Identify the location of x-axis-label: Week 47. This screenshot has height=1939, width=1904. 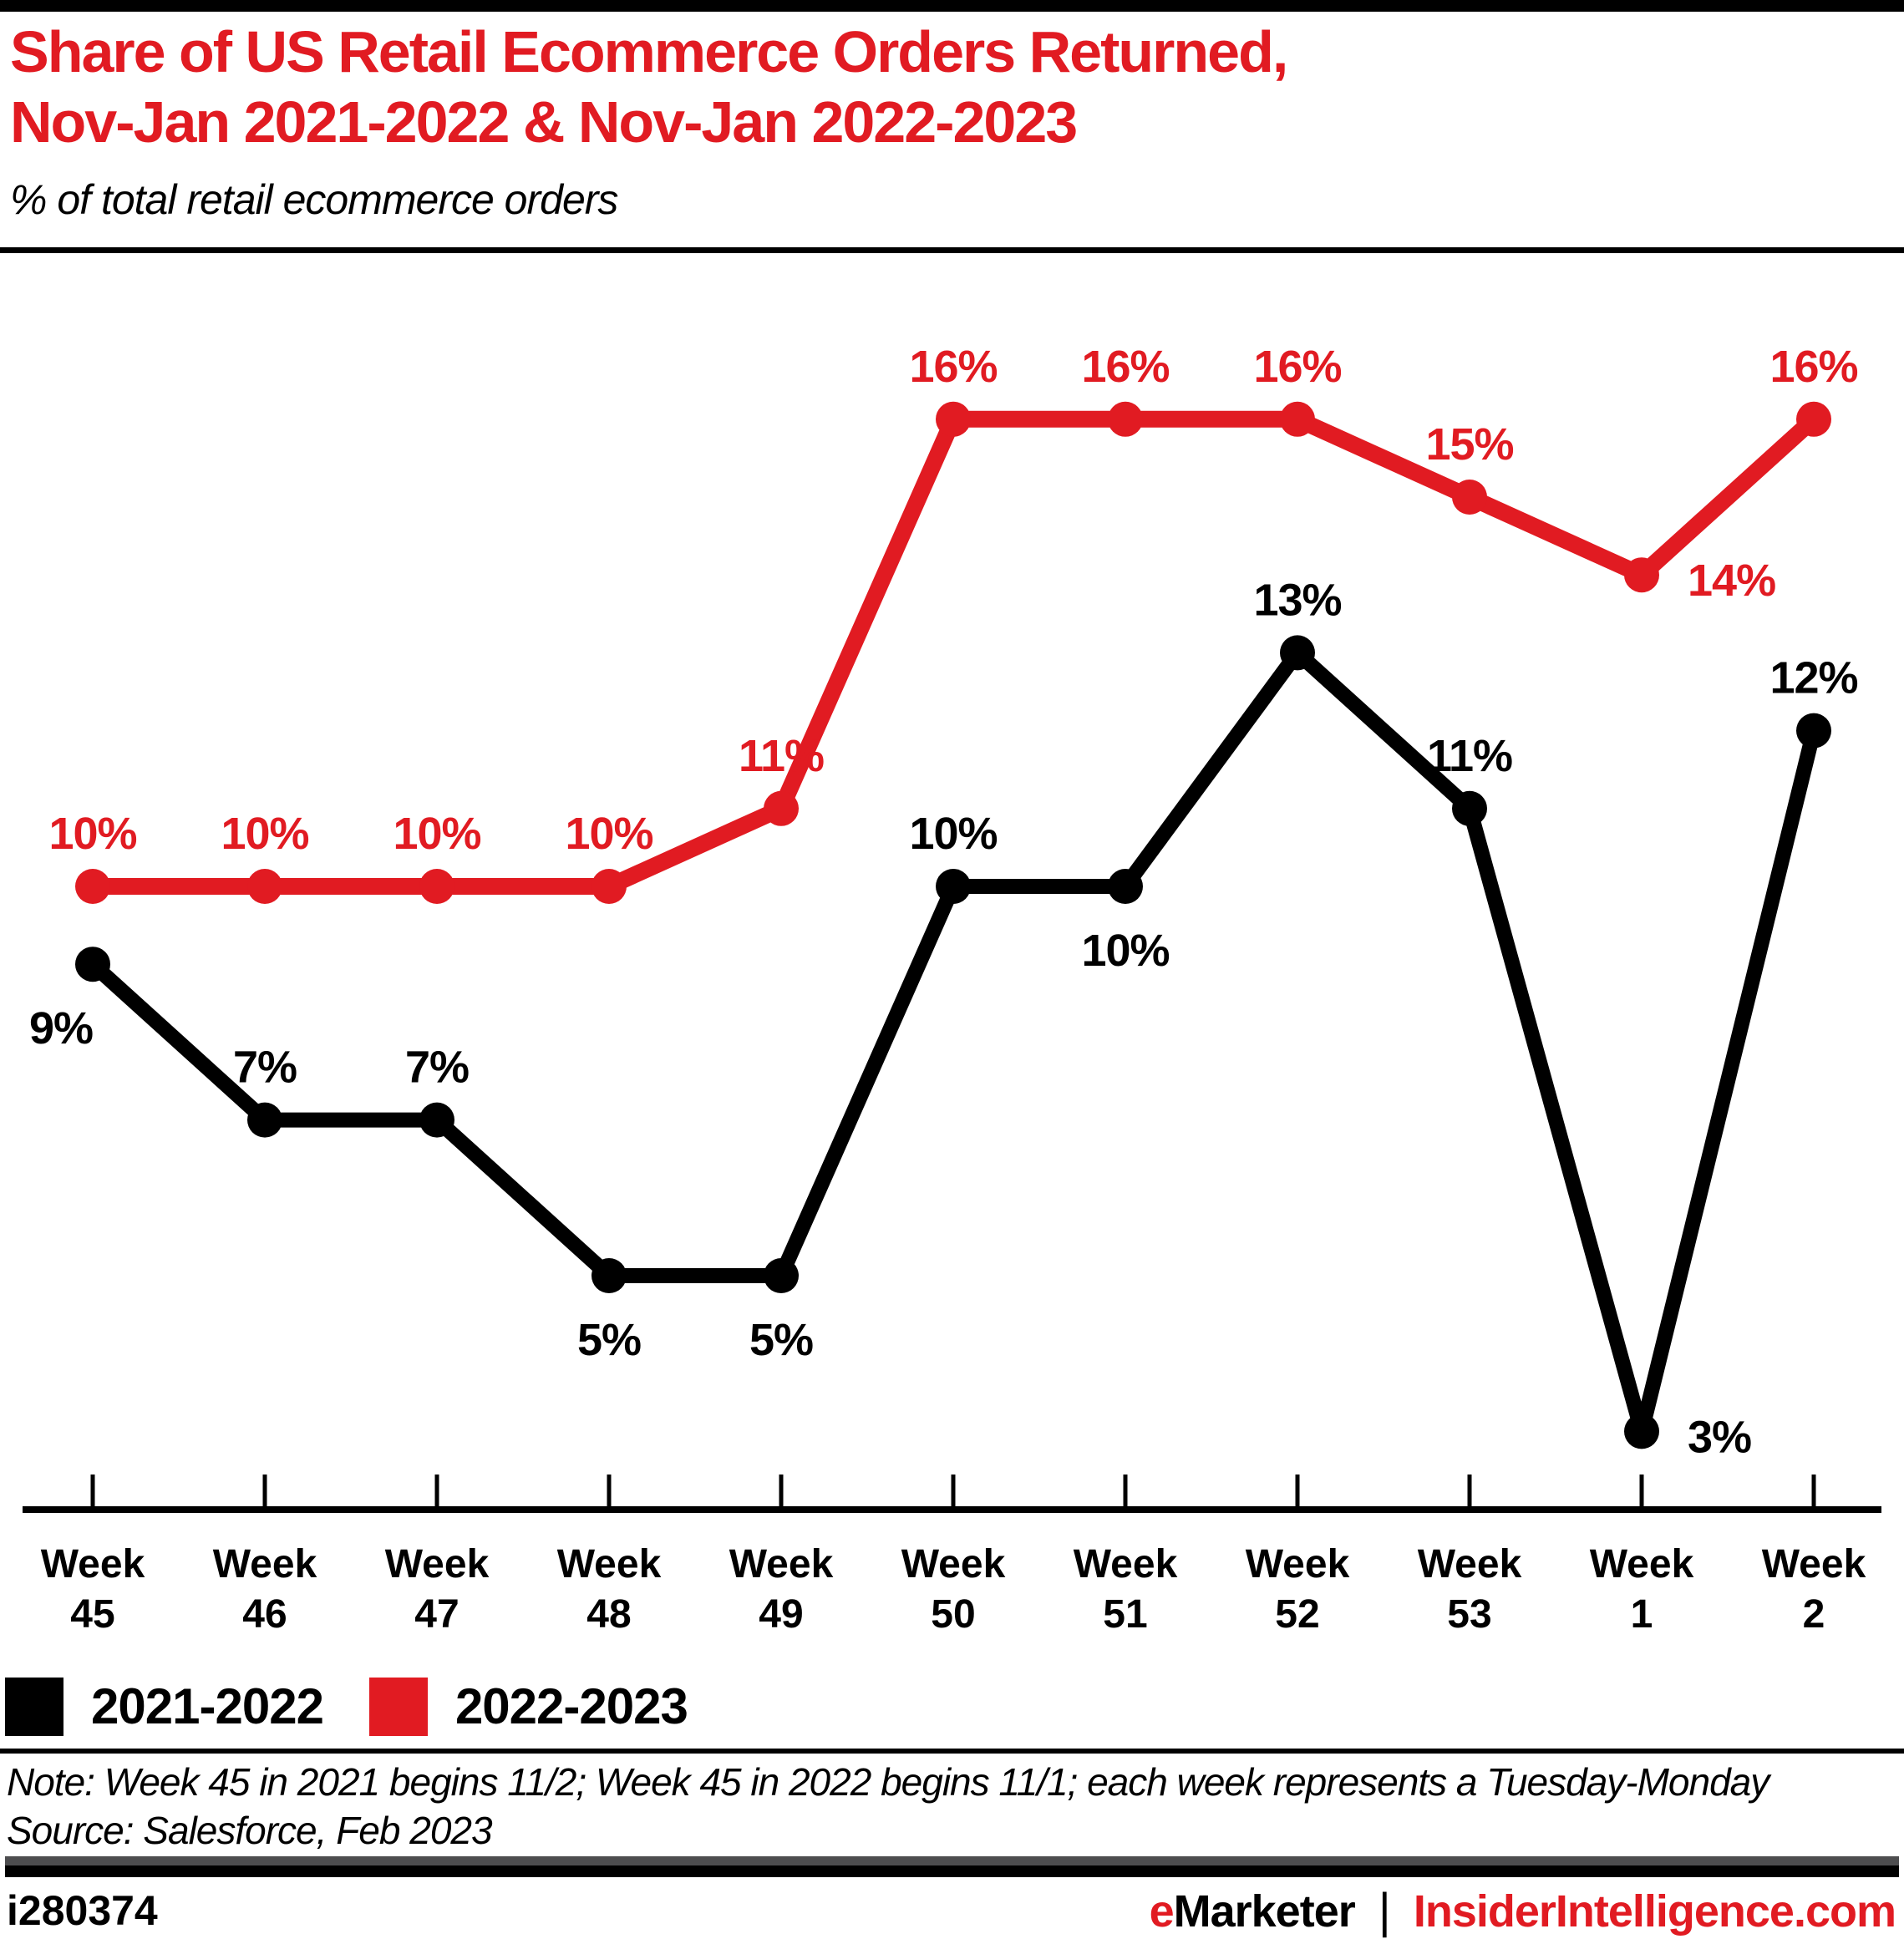
(437, 1590).